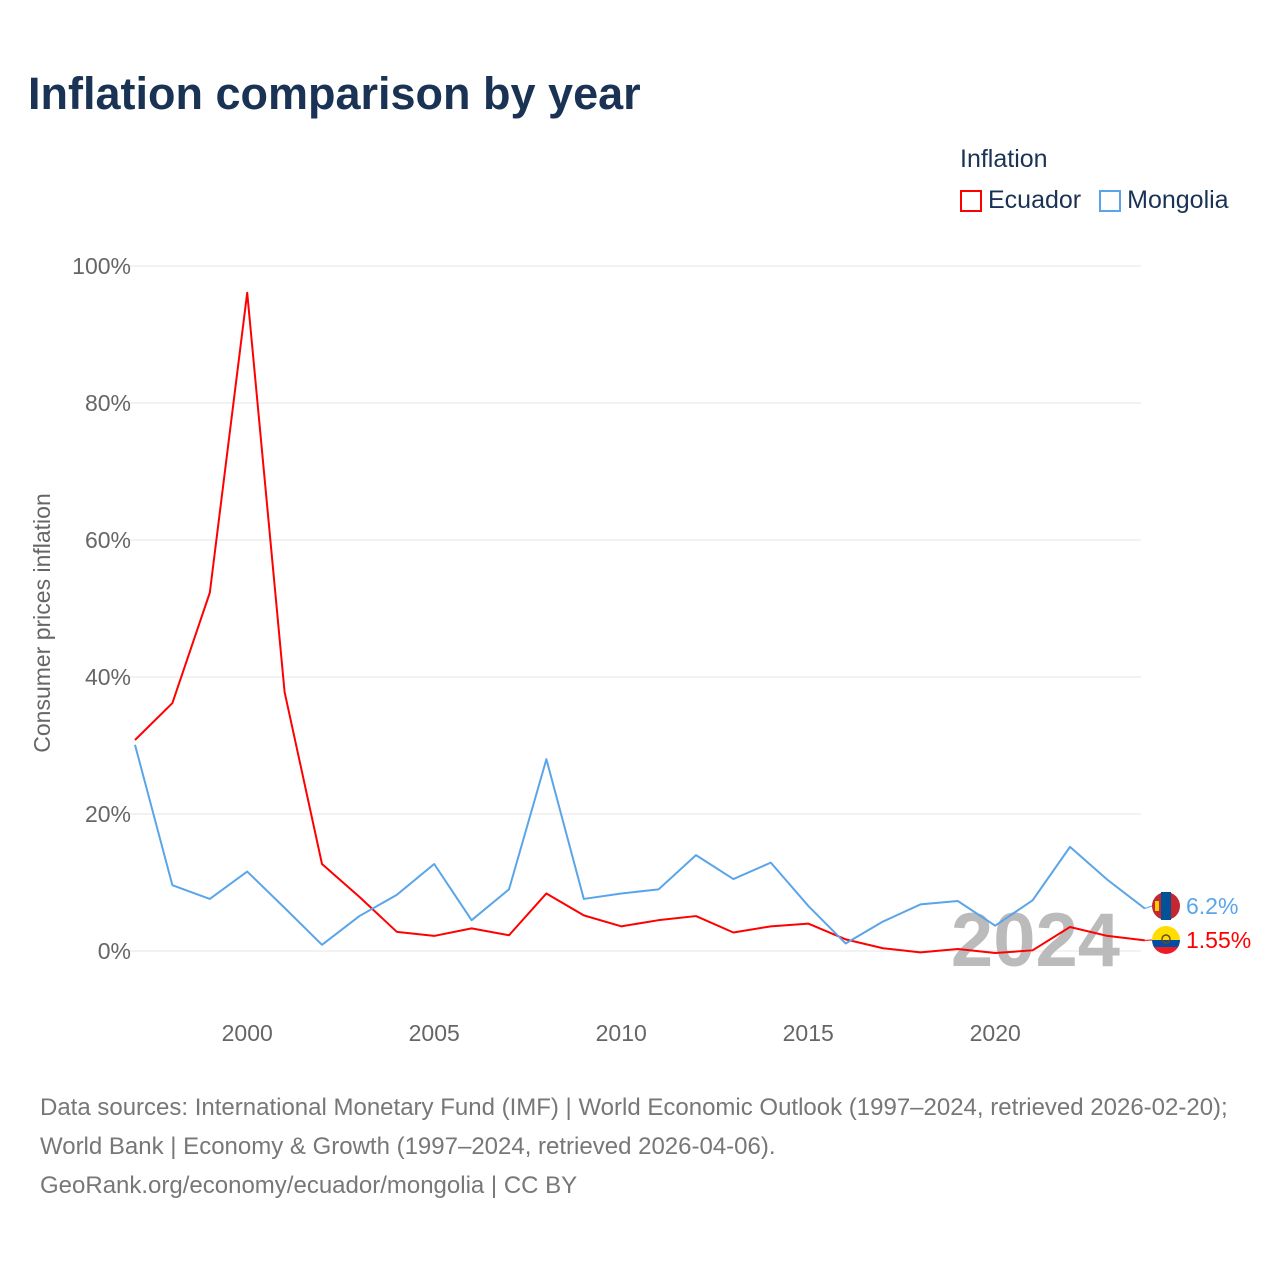 The image size is (1280, 1280). I want to click on flag-icon-mongolia, so click(1166, 906).